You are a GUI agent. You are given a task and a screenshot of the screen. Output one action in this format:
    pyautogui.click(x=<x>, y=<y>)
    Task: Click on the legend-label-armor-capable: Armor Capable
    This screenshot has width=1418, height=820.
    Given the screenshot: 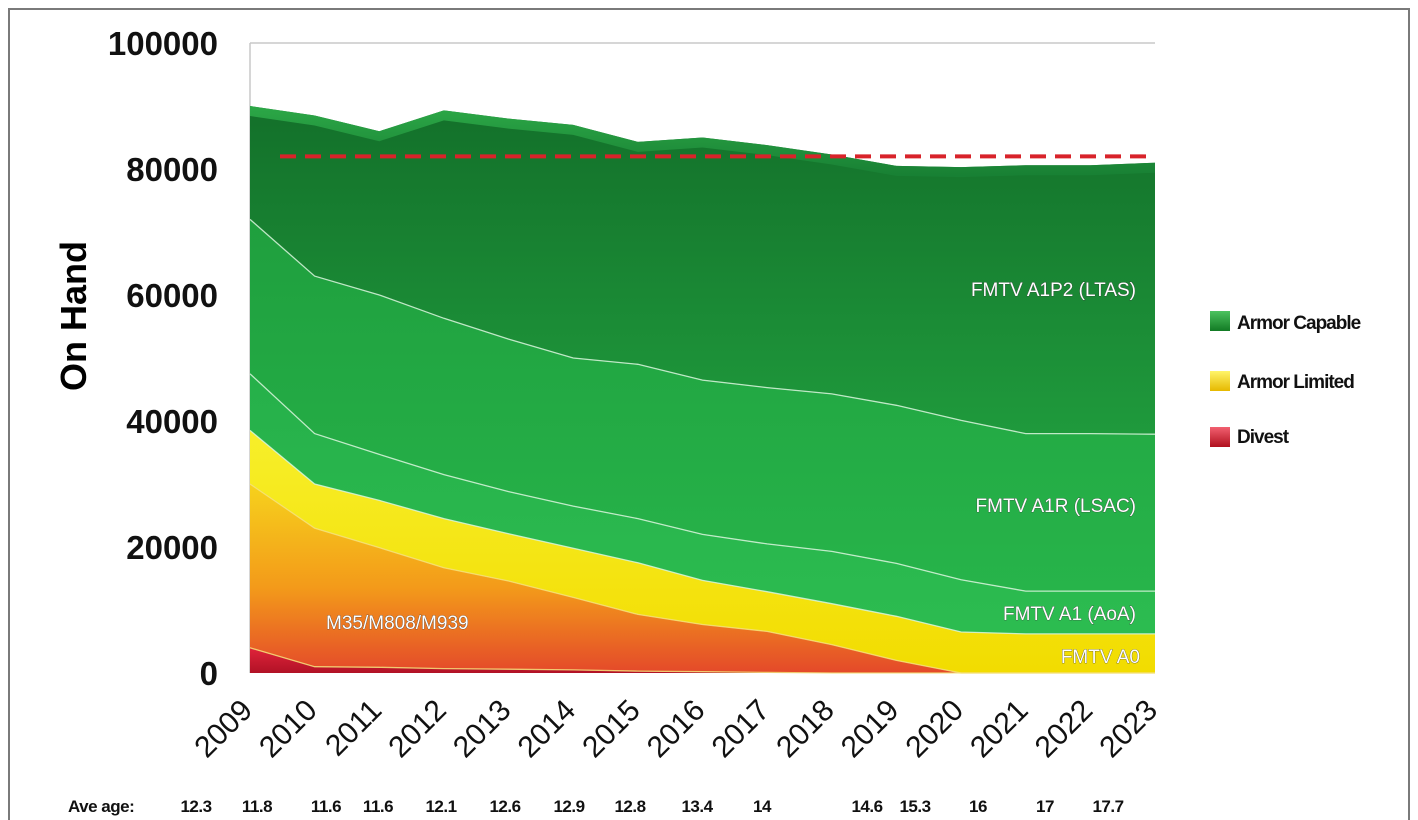 What is the action you would take?
    pyautogui.click(x=1299, y=323)
    